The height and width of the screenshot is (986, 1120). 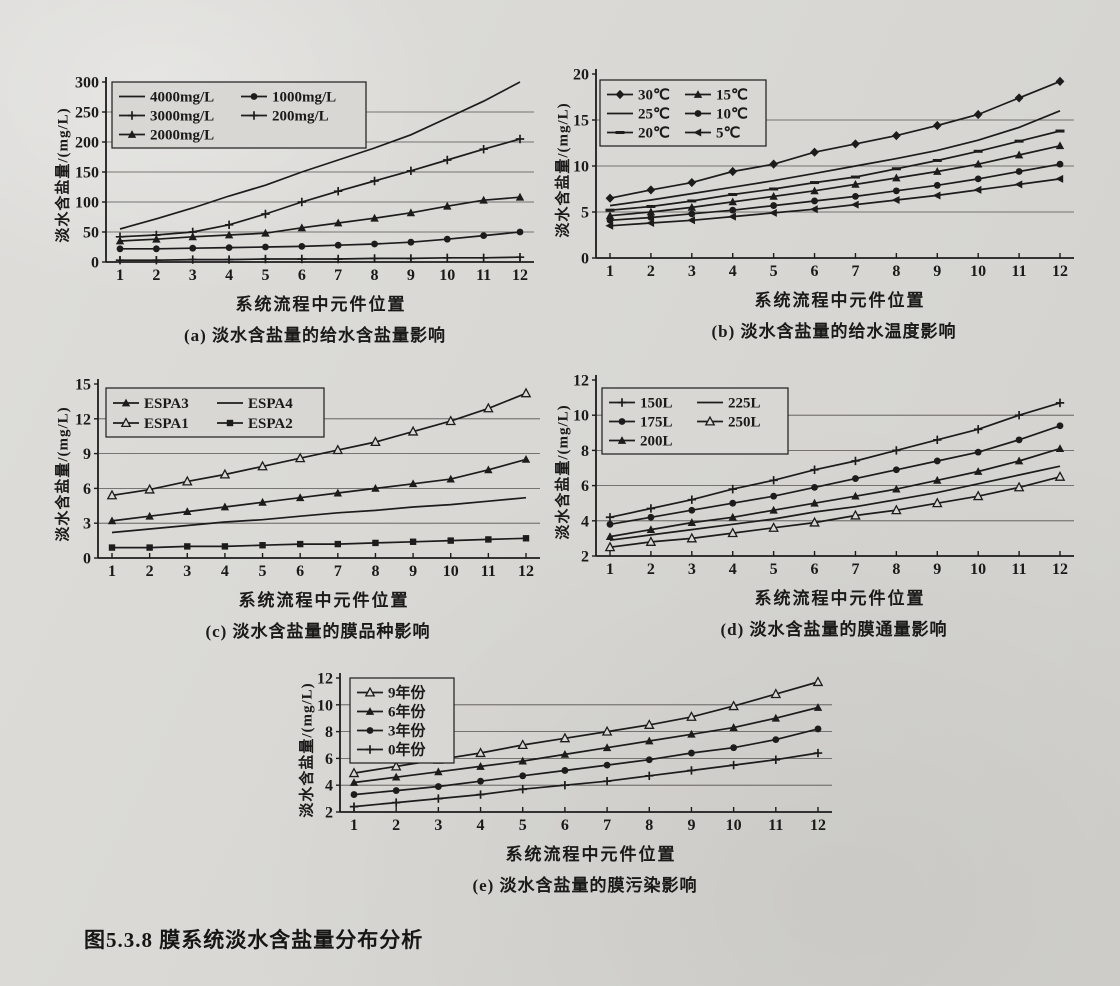 I want to click on tick-label: 15, so click(x=83, y=385).